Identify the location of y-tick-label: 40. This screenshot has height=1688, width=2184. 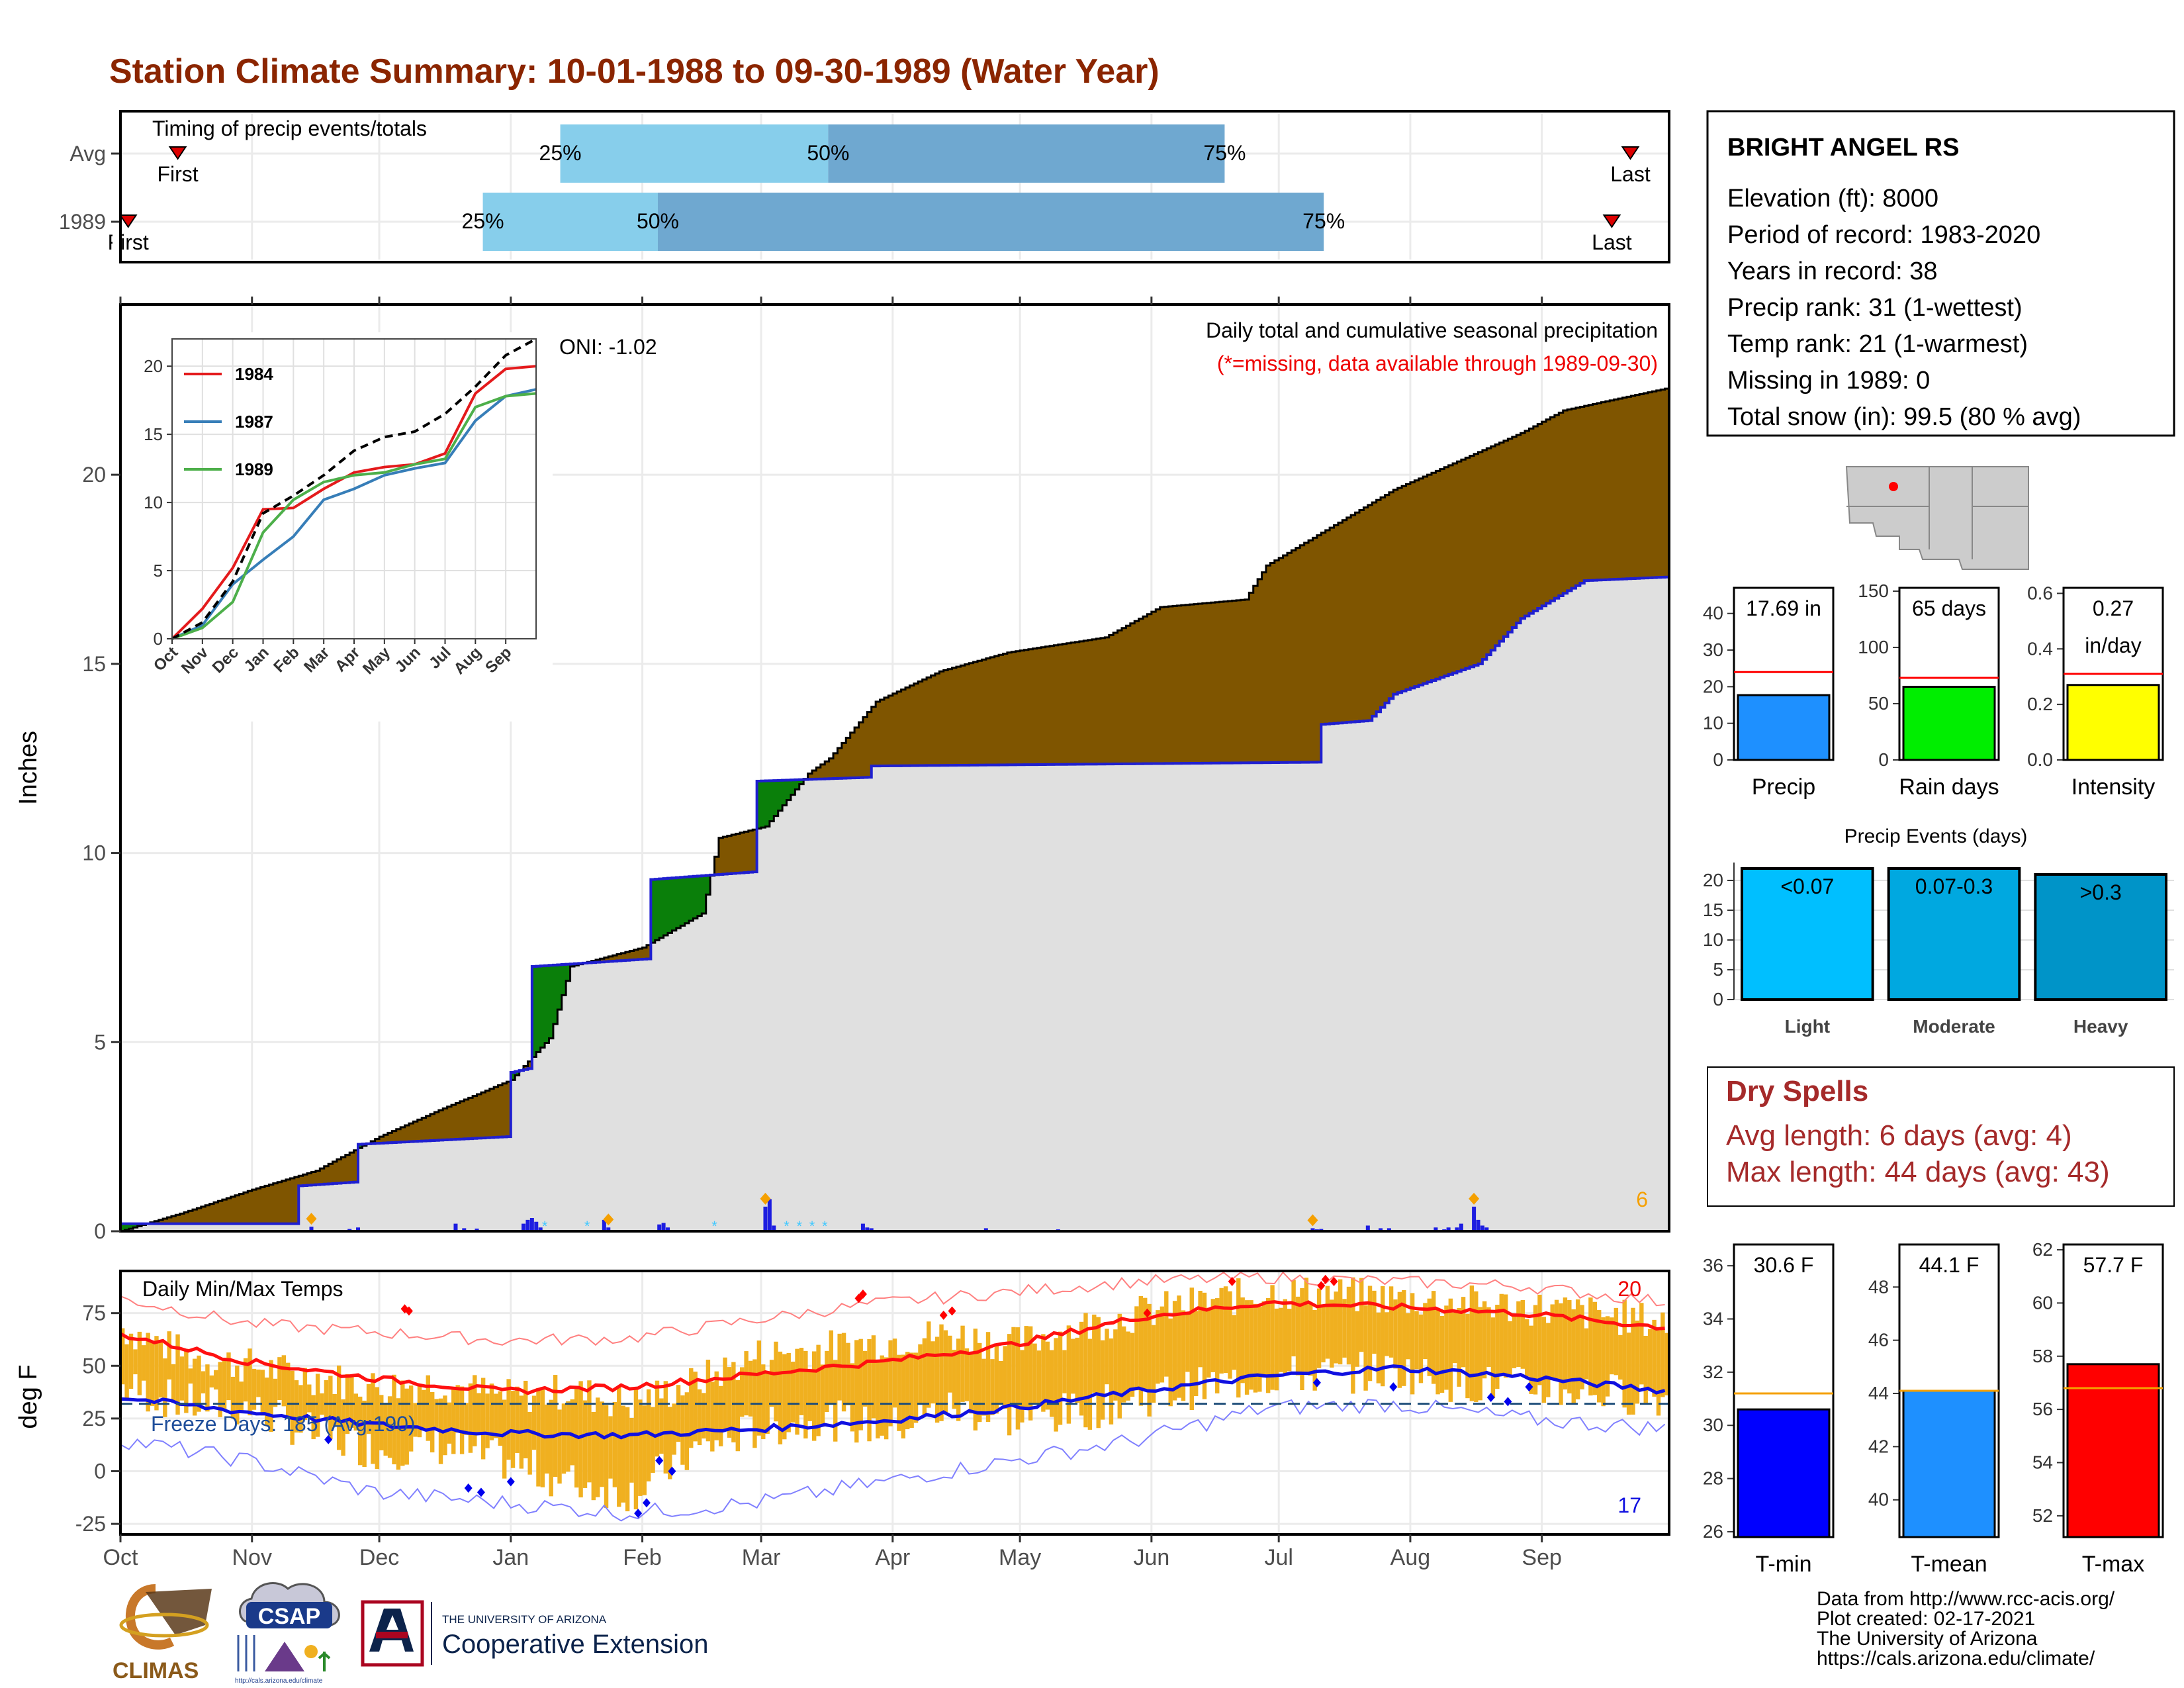
(1713, 613).